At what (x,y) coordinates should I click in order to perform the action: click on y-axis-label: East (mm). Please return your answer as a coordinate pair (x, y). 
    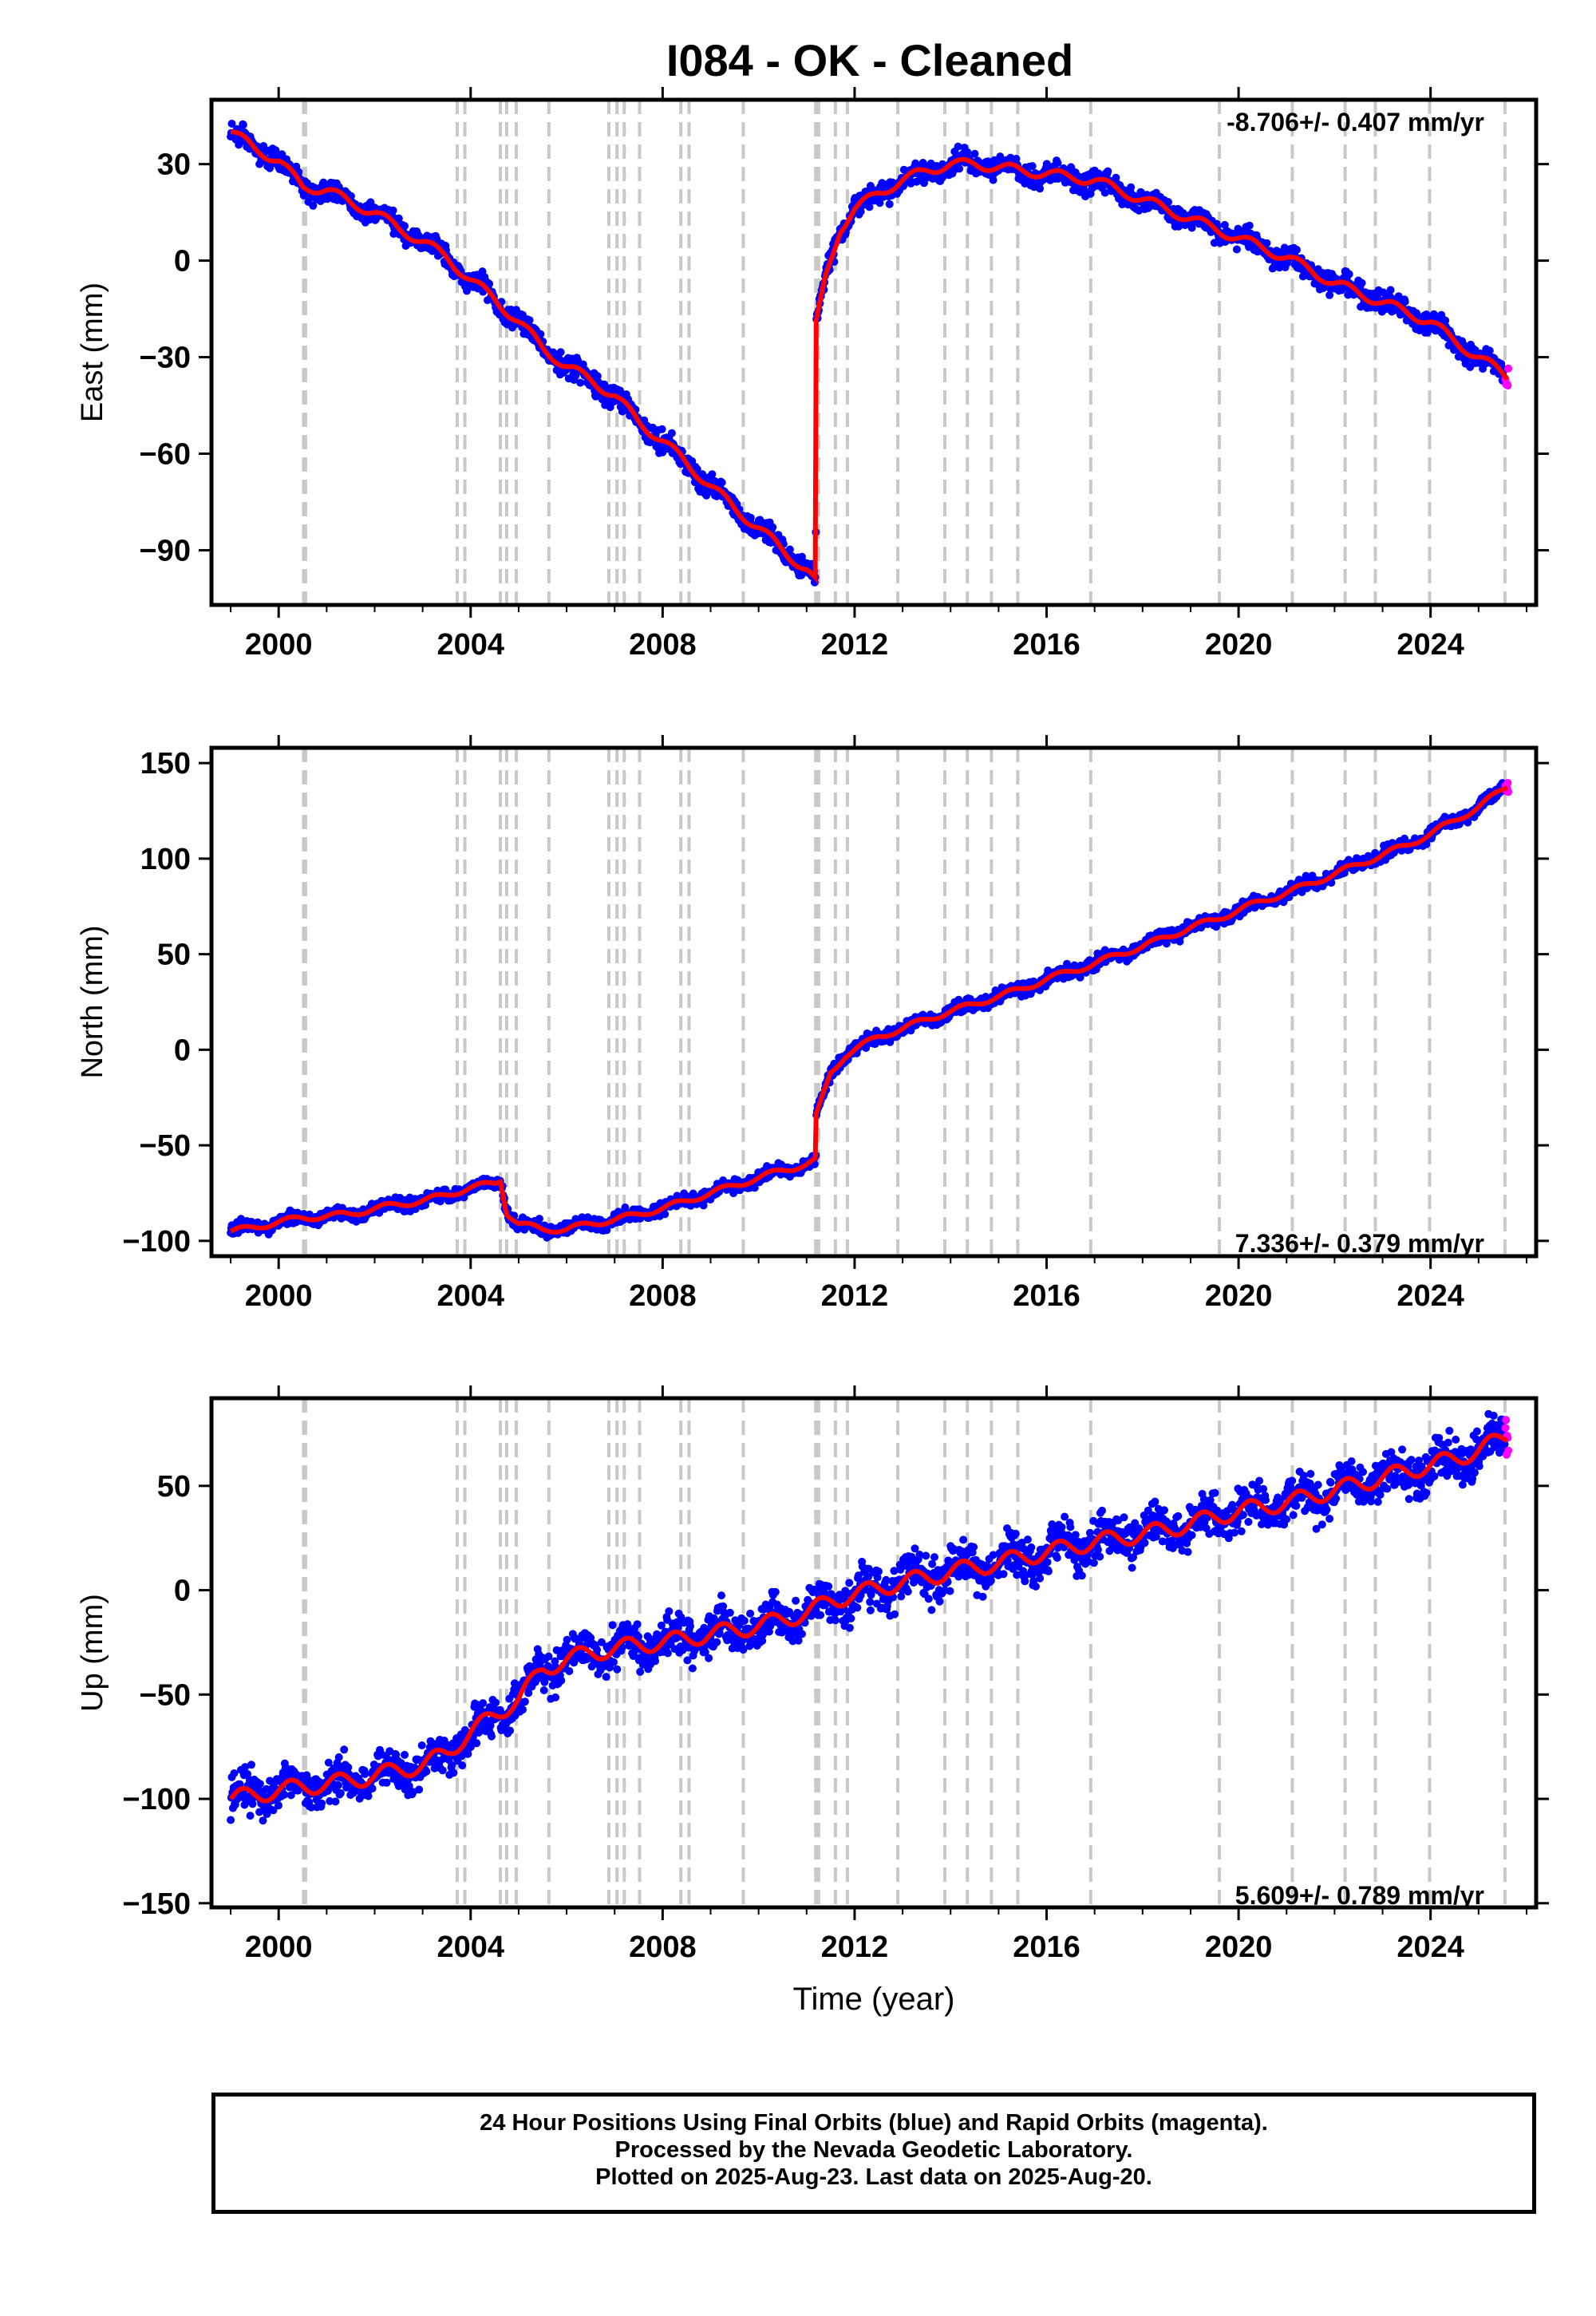
    Looking at the image, I should click on (92, 352).